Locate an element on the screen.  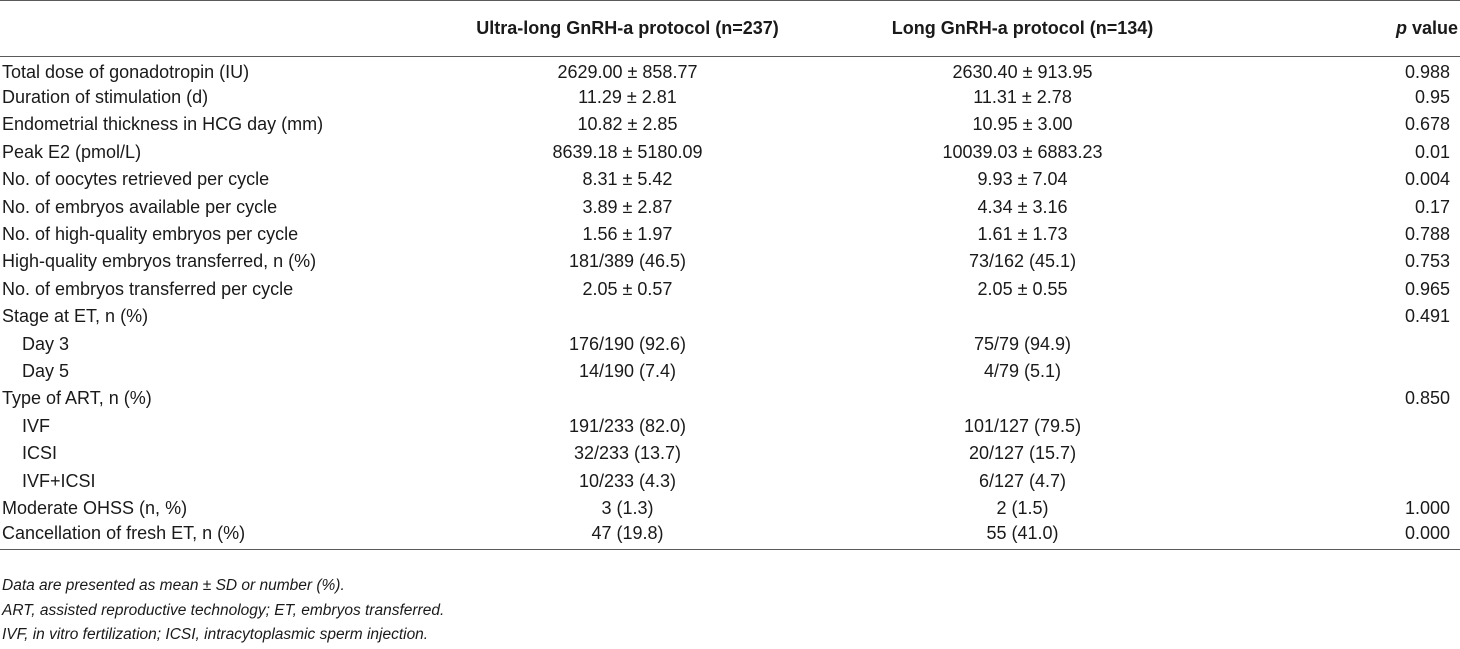
row-label: No. of high-quality embryos per cycle is located at coordinates (150, 234).